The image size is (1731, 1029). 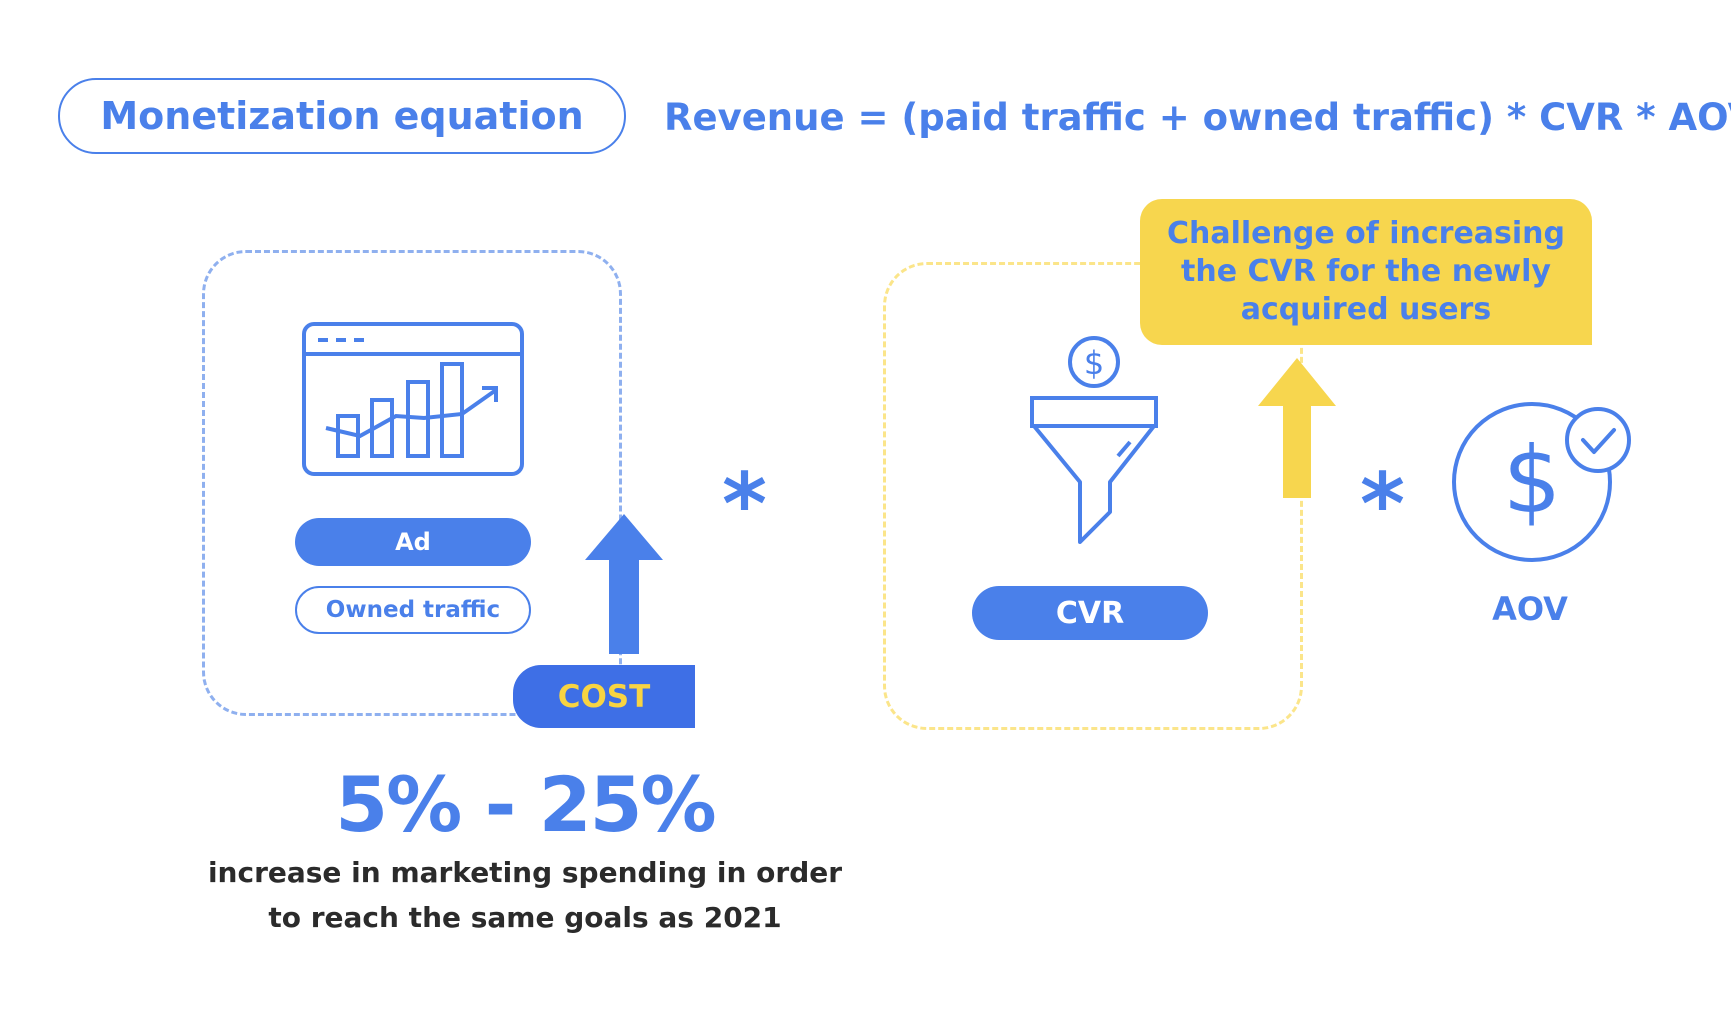 What do you see at coordinates (1382, 505) in the screenshot?
I see `multiply-operator-2: *` at bounding box center [1382, 505].